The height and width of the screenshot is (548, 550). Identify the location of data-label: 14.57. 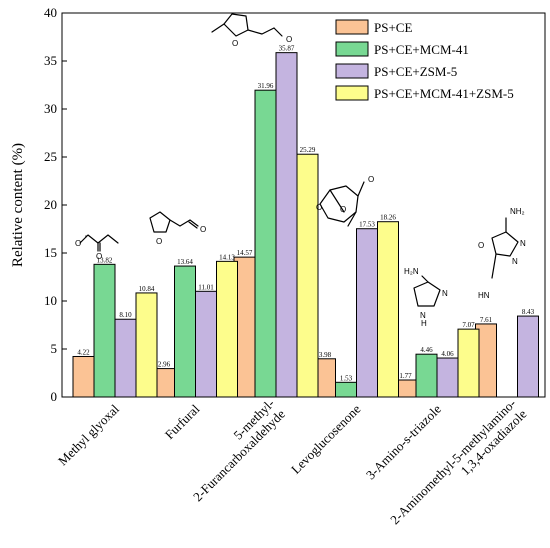
(245, 253).